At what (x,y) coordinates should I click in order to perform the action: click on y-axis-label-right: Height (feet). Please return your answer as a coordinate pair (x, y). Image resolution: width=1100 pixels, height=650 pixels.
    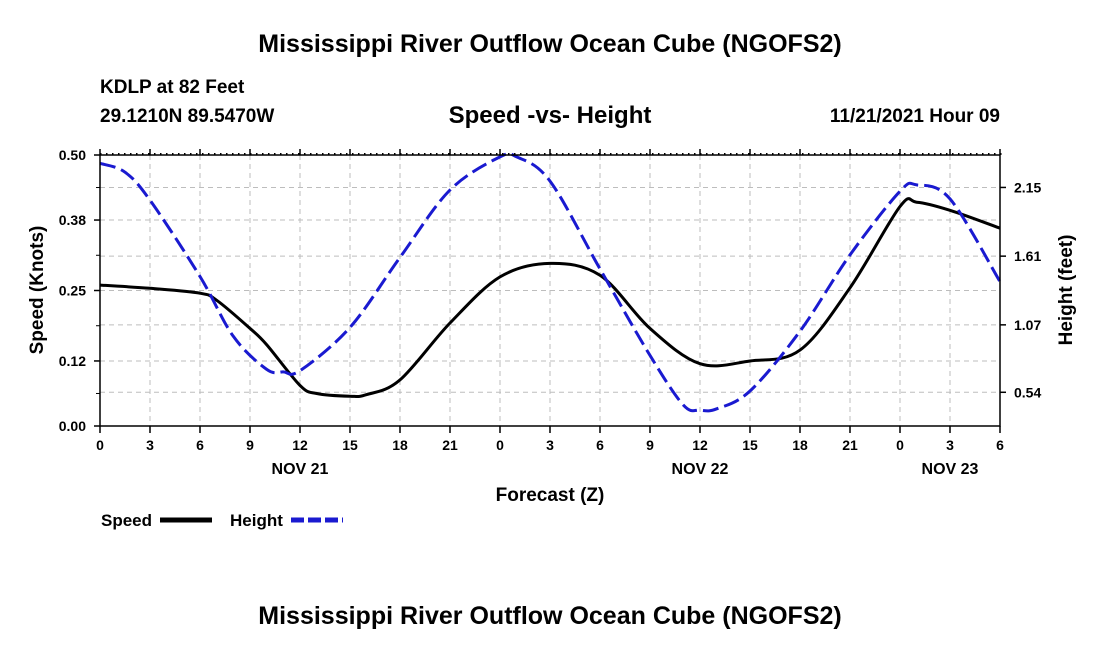
    Looking at the image, I should click on (1066, 290).